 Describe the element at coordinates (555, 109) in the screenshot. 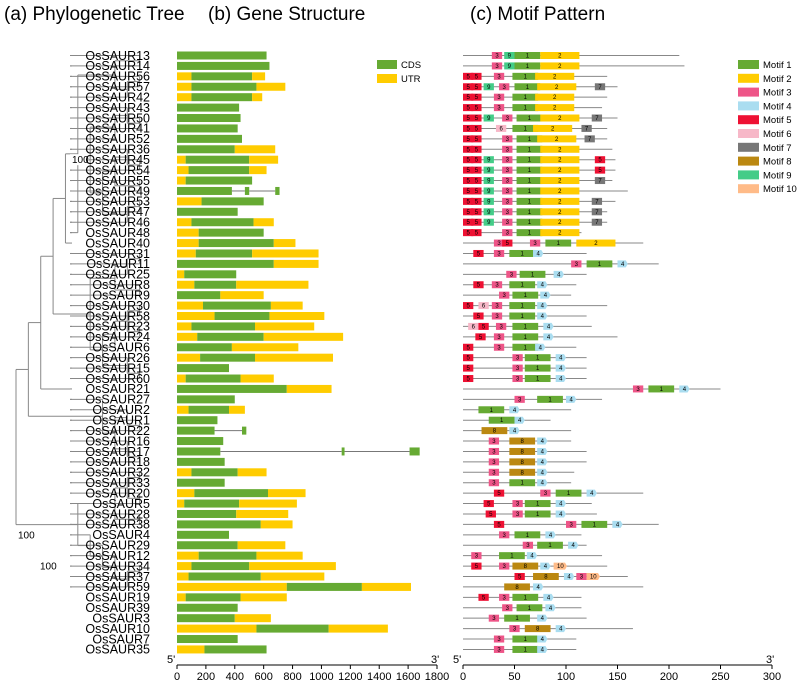

I see `motif-number: 2` at that location.